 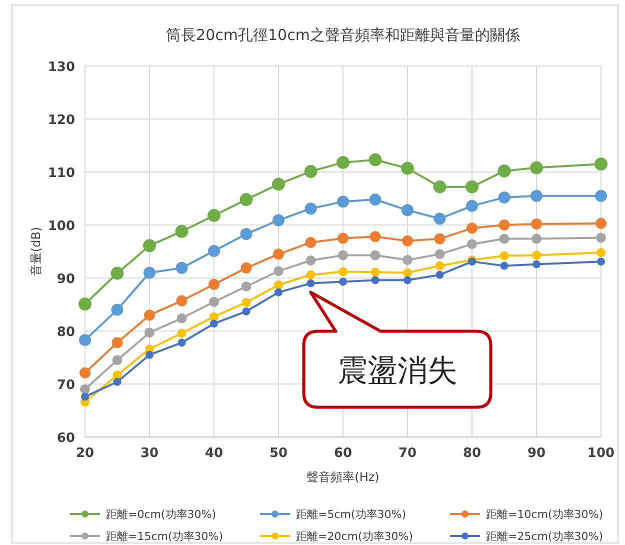 I want to click on y-tick-label: 70, so click(x=65, y=385).